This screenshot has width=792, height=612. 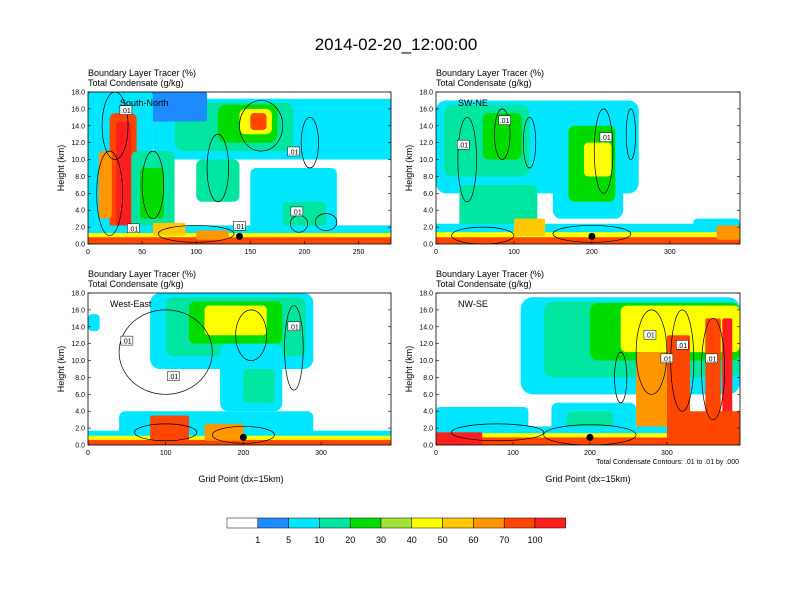 What do you see at coordinates (144, 103) in the screenshot?
I see `cross-section-label: South-North` at bounding box center [144, 103].